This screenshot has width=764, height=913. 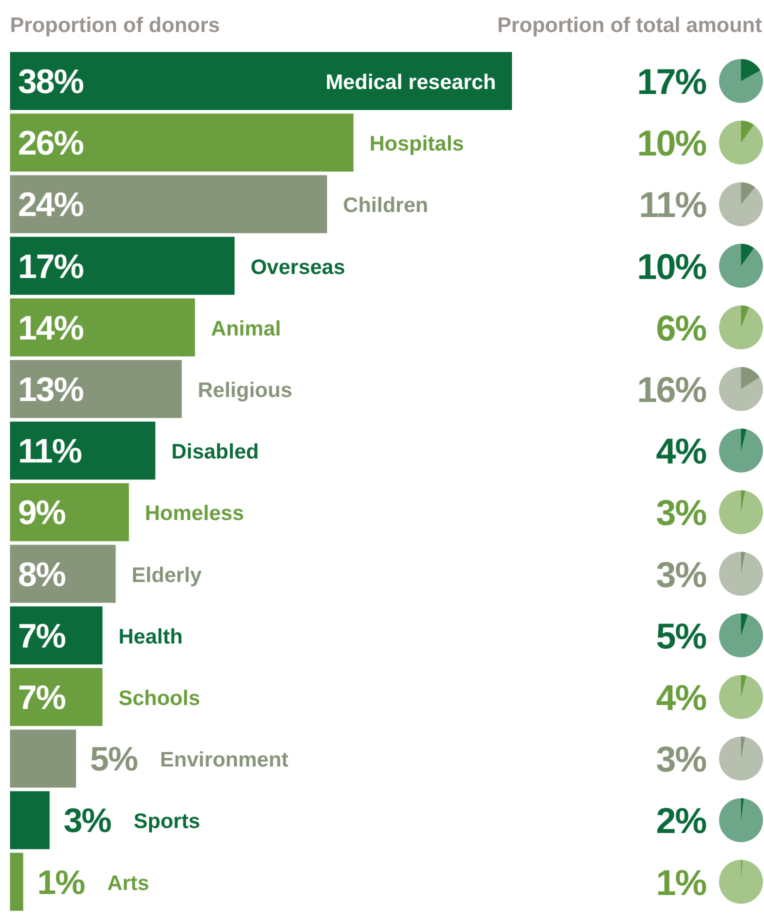 I want to click on data-label: 16%, so click(x=671, y=389).